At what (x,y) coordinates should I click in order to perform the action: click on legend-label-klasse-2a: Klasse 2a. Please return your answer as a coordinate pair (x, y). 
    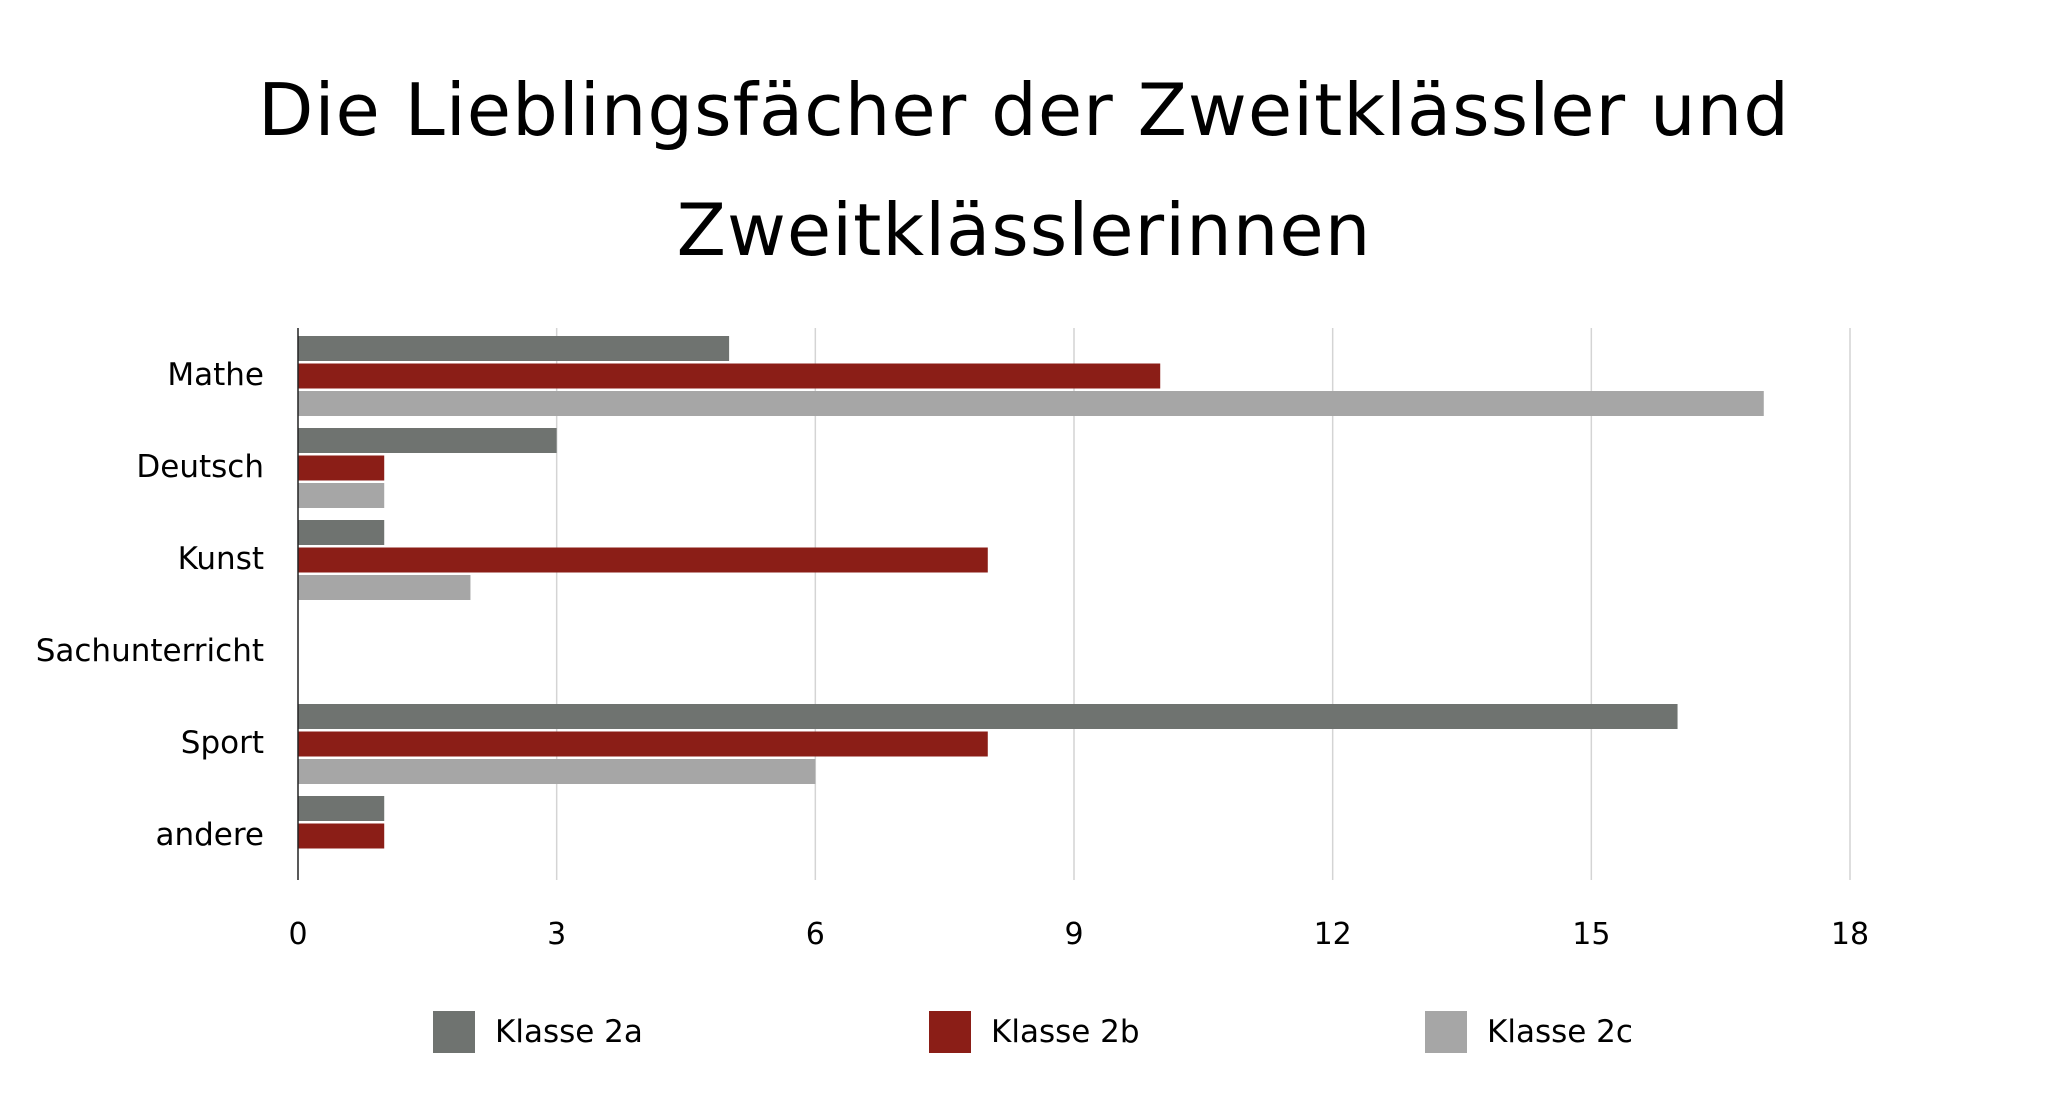
    Looking at the image, I should click on (569, 1032).